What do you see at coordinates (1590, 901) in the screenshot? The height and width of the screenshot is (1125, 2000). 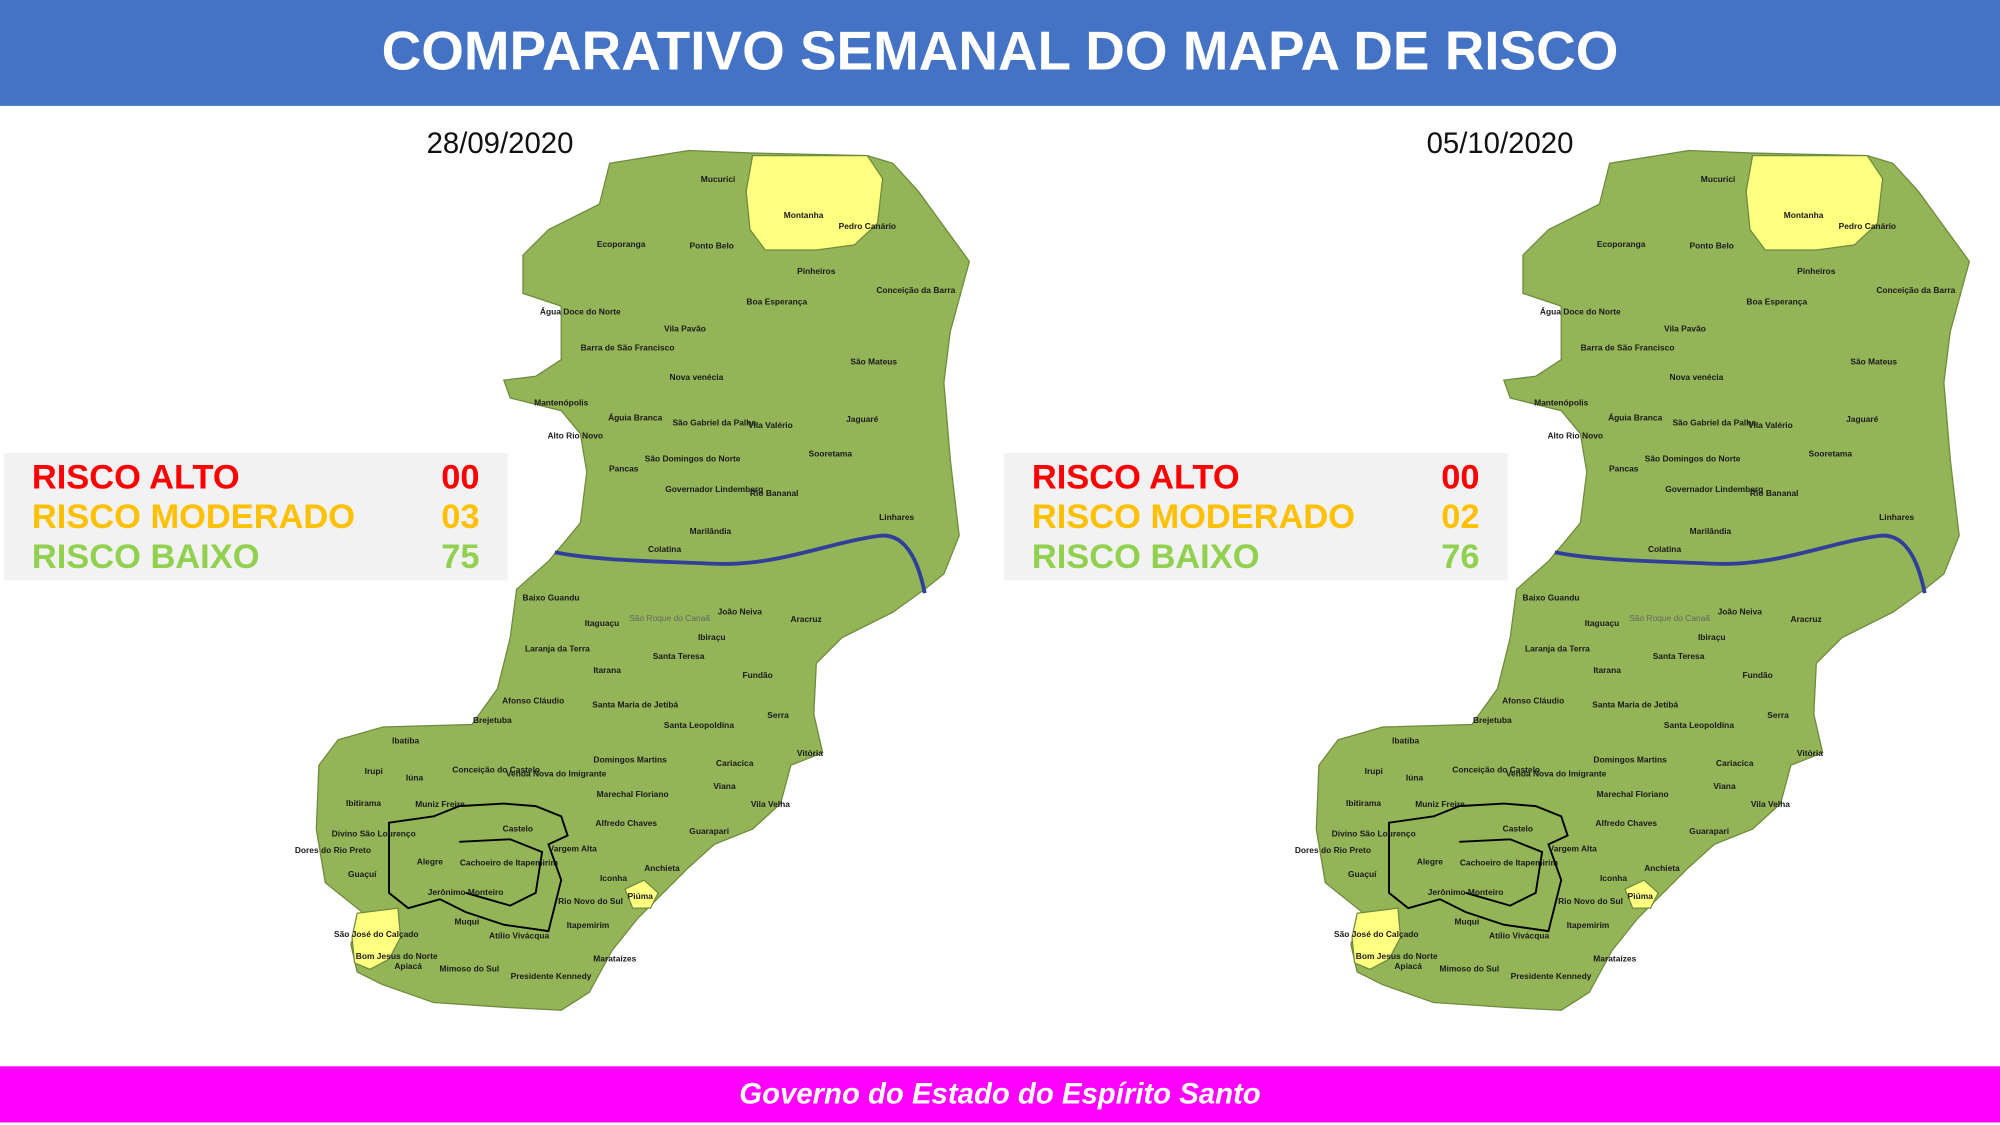 I see `municipality-label: Rio Novo do Sul` at bounding box center [1590, 901].